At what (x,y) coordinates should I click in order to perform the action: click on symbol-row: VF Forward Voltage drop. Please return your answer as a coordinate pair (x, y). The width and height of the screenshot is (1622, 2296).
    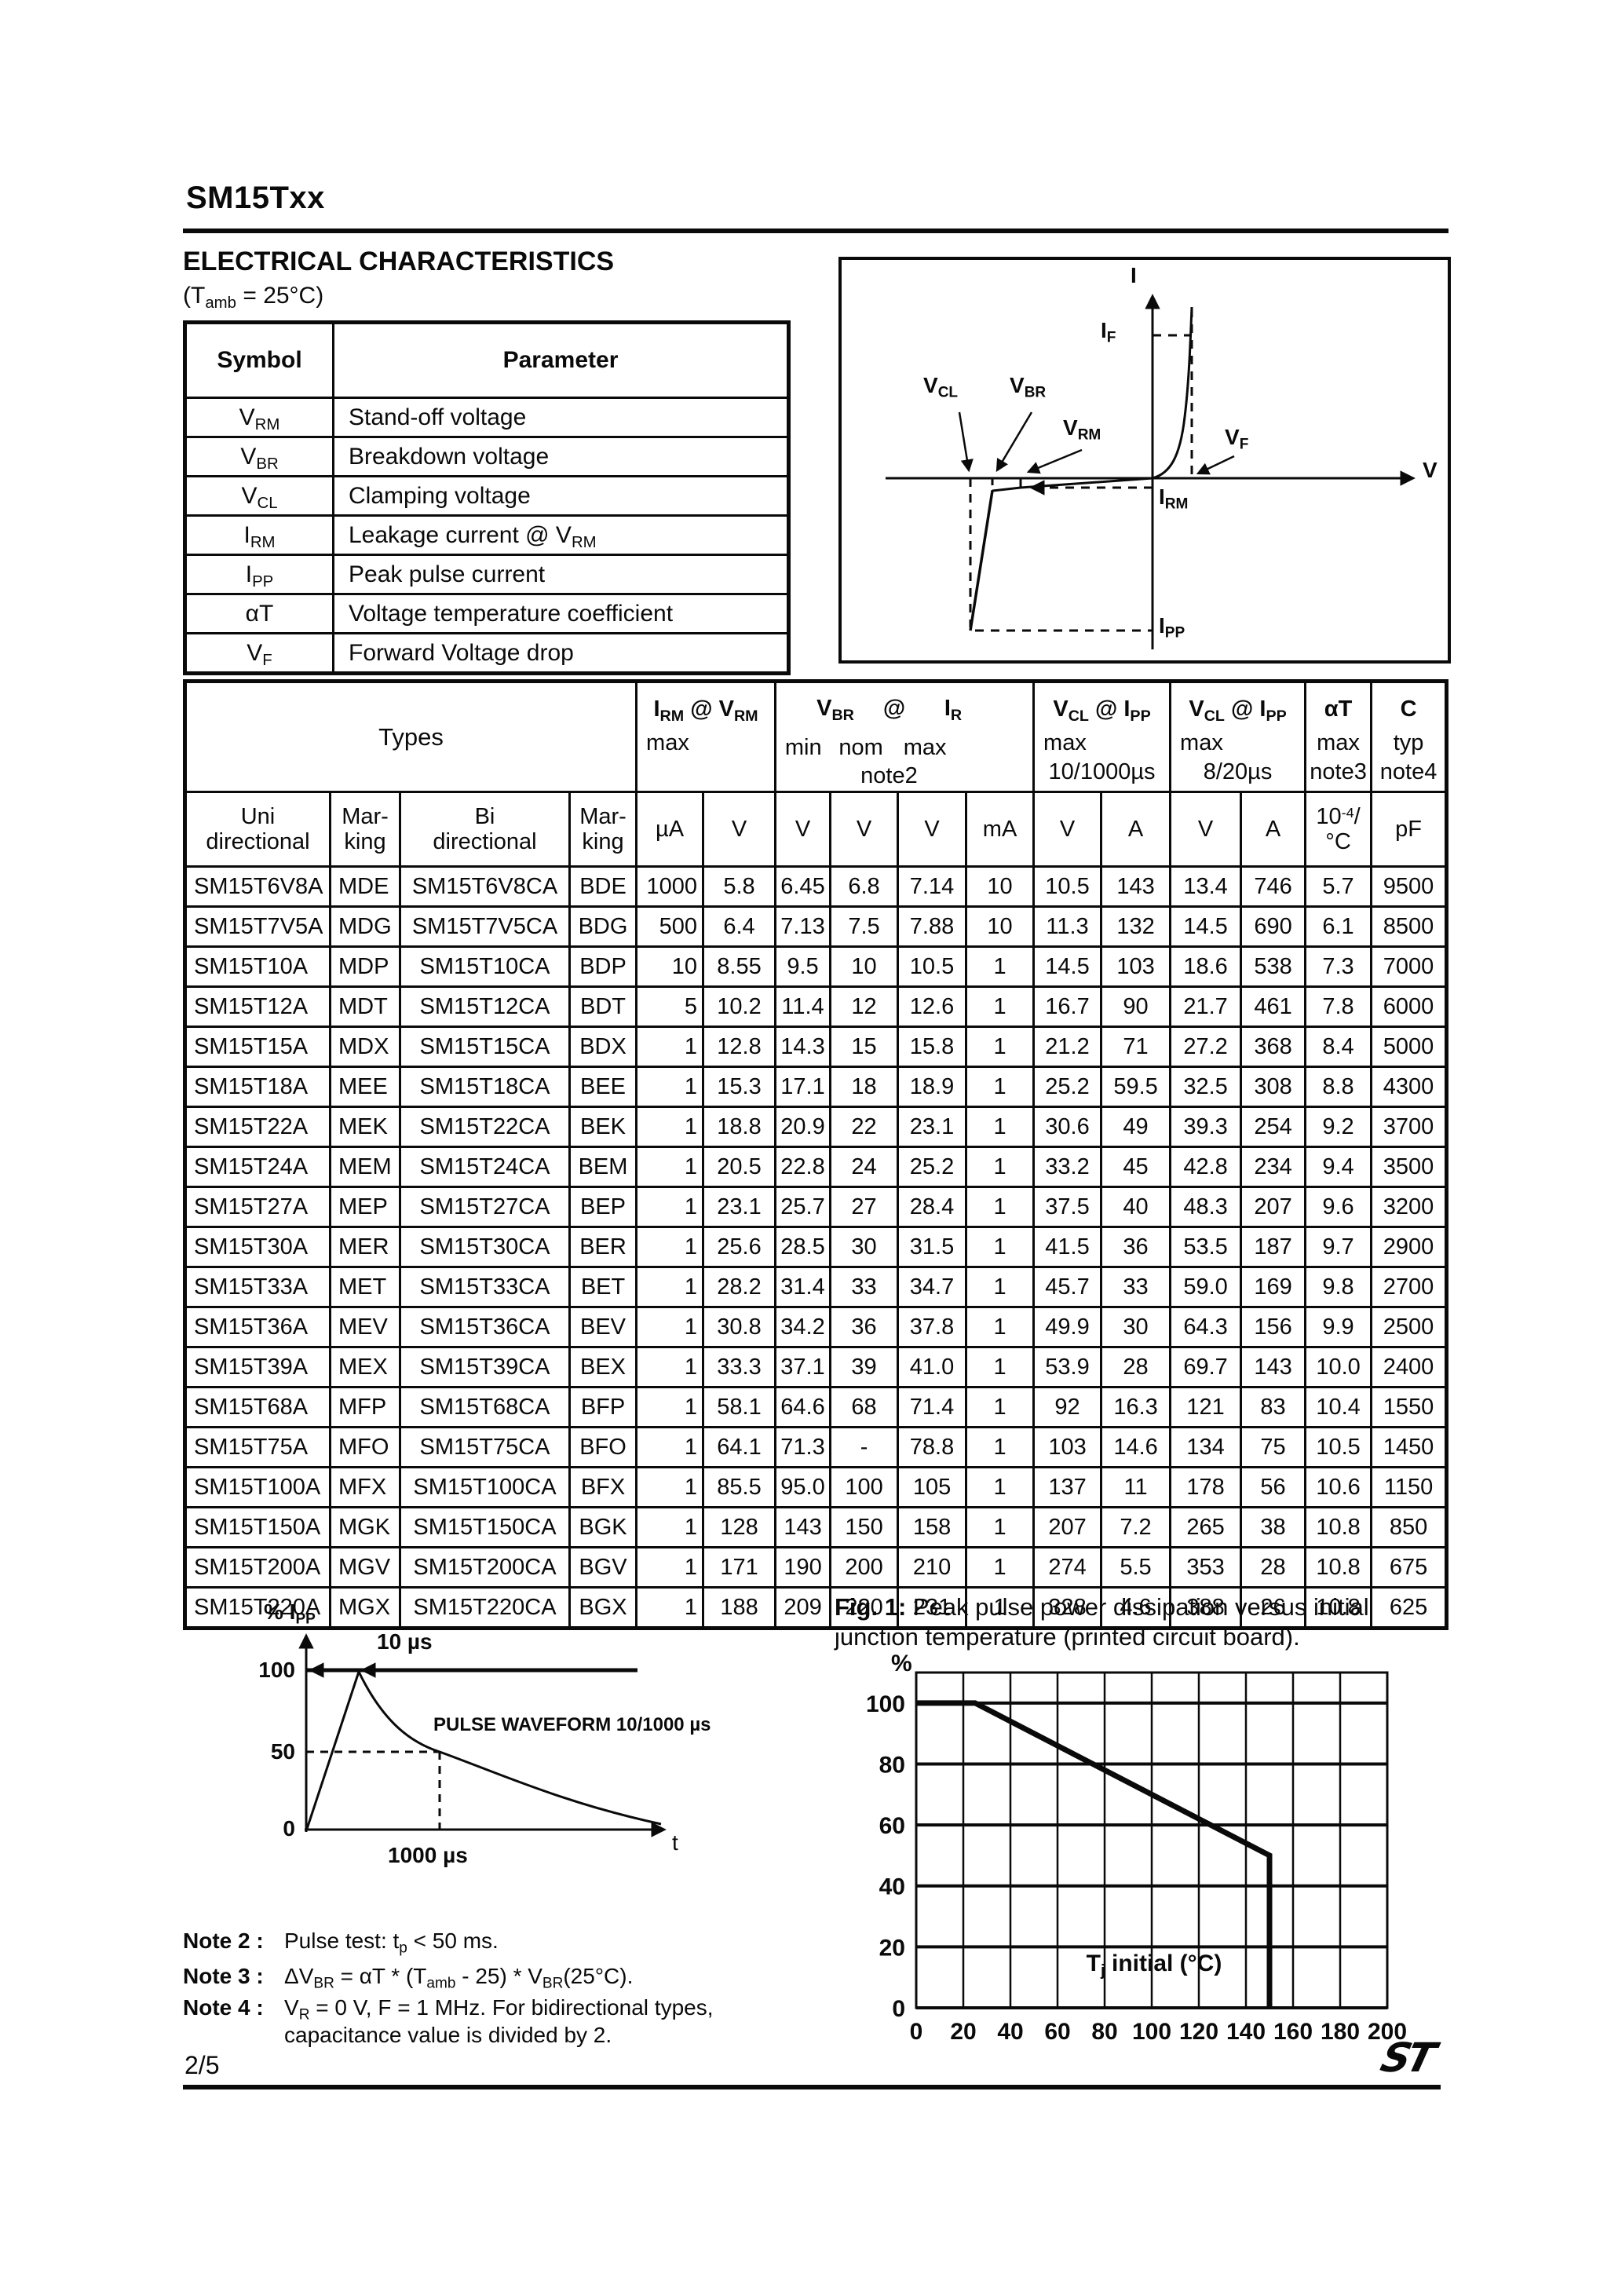
    Looking at the image, I should click on (487, 653).